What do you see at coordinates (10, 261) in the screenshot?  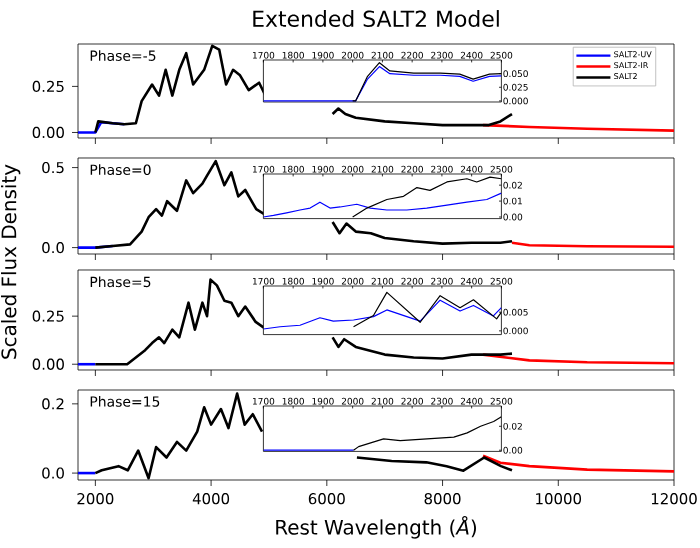 I see `y-axis-title: Scaled Flux Density` at bounding box center [10, 261].